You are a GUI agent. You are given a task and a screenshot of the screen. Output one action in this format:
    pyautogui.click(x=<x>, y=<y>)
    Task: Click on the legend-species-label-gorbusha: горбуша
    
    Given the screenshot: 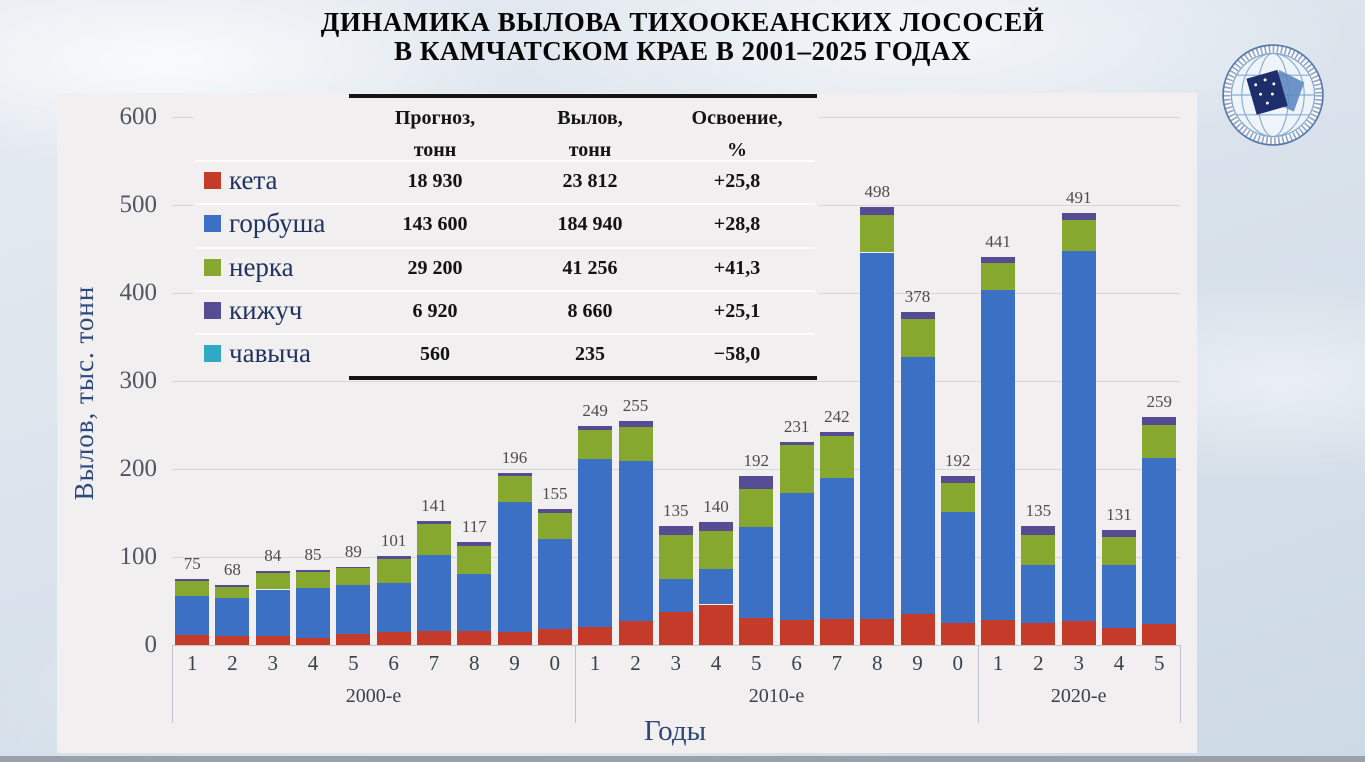 What is the action you would take?
    pyautogui.click(x=277, y=223)
    